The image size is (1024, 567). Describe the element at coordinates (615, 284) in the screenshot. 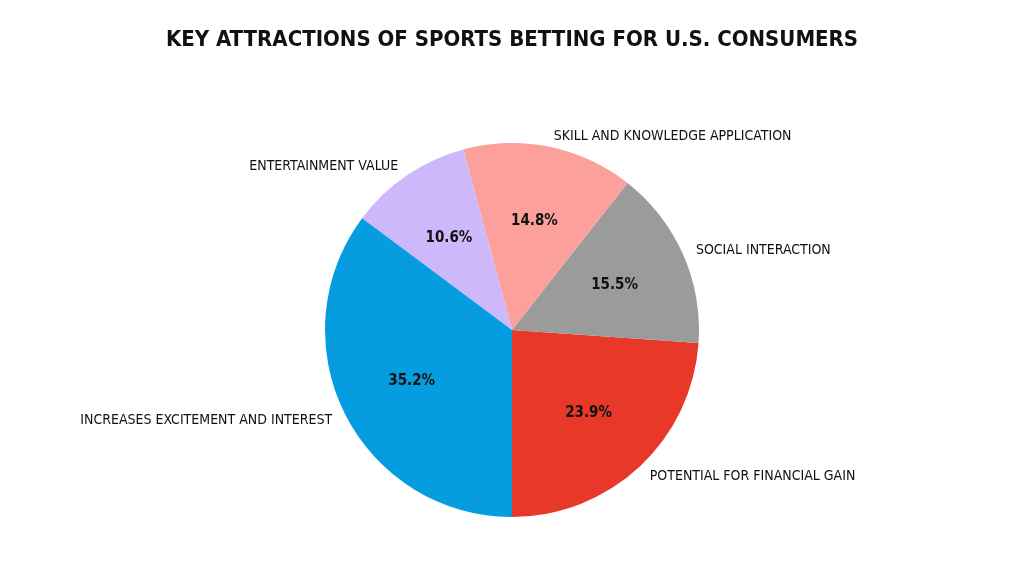

I see `data-label: 15.5%` at that location.